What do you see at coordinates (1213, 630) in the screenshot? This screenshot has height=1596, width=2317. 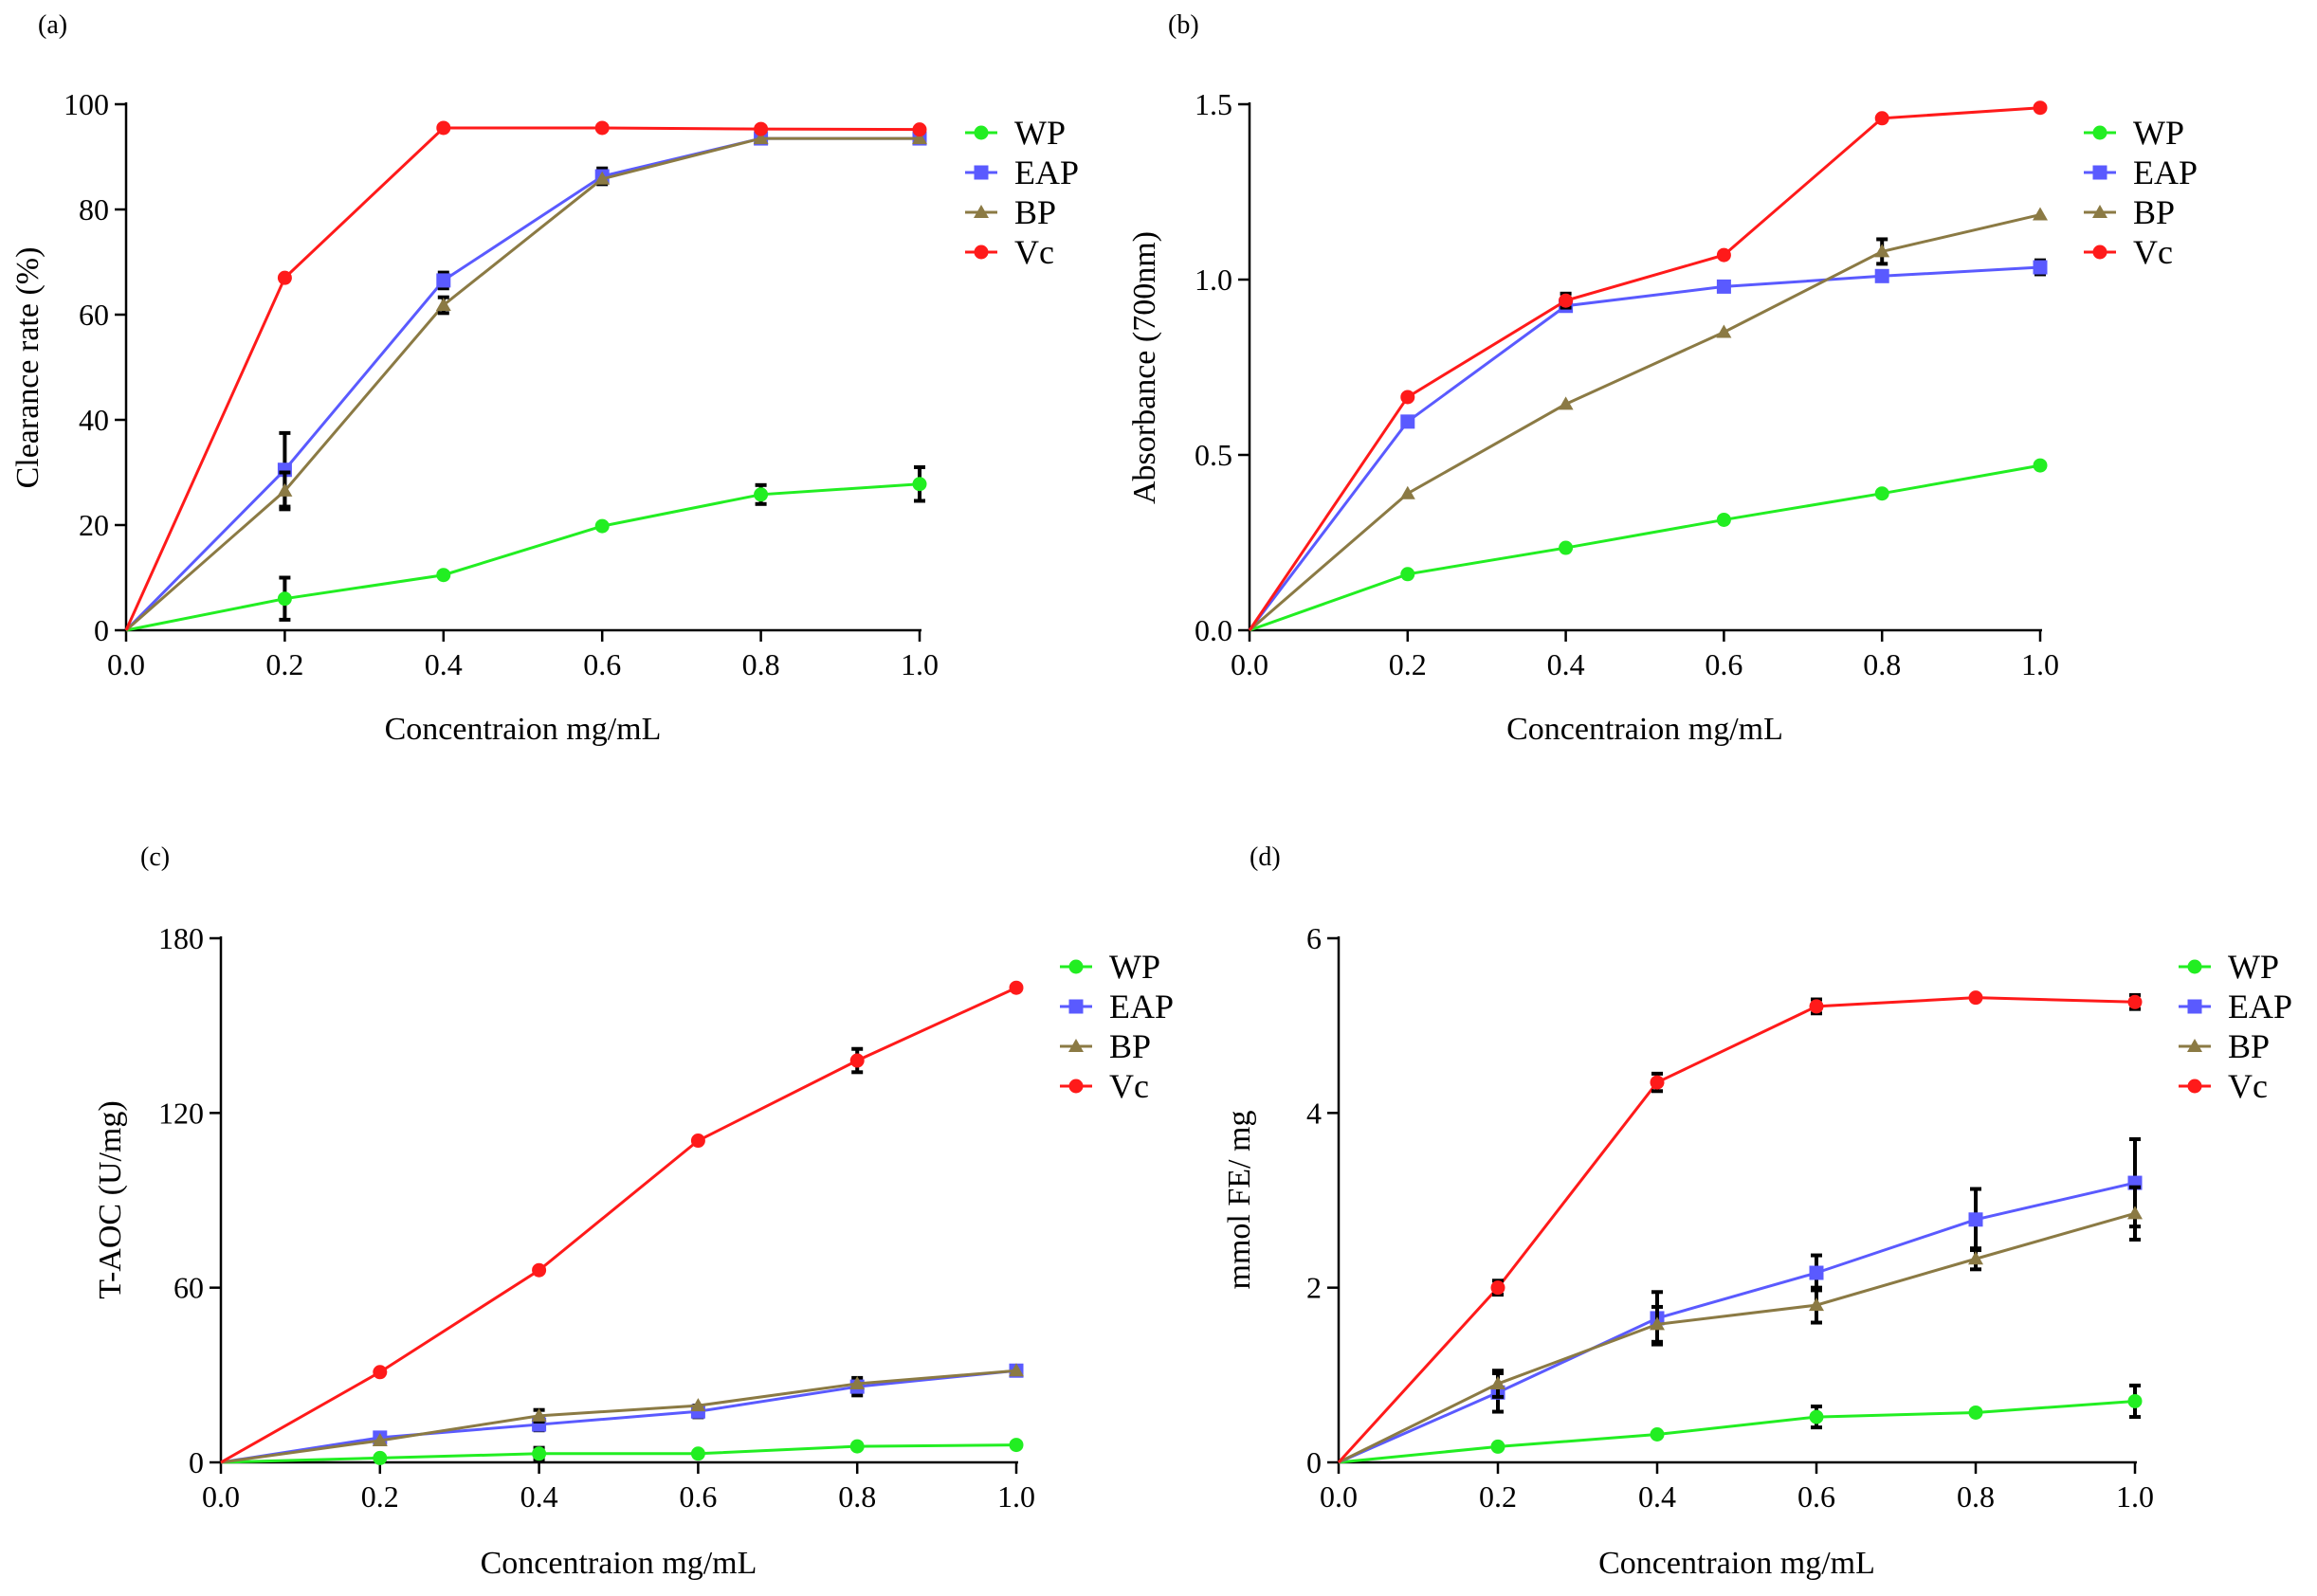 I see `y-tick-label: 0.0` at bounding box center [1213, 630].